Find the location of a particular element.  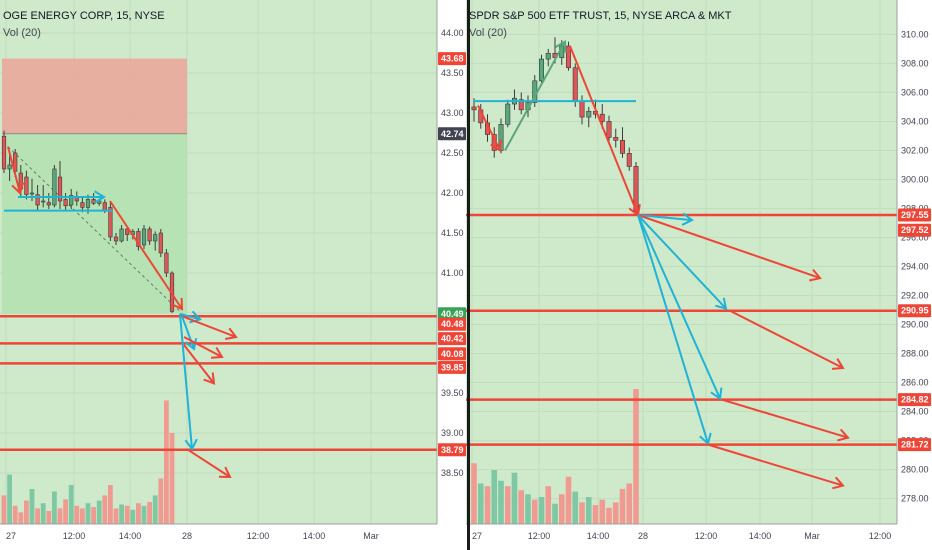

y-tick-label: 296.00 is located at coordinates (915, 237).